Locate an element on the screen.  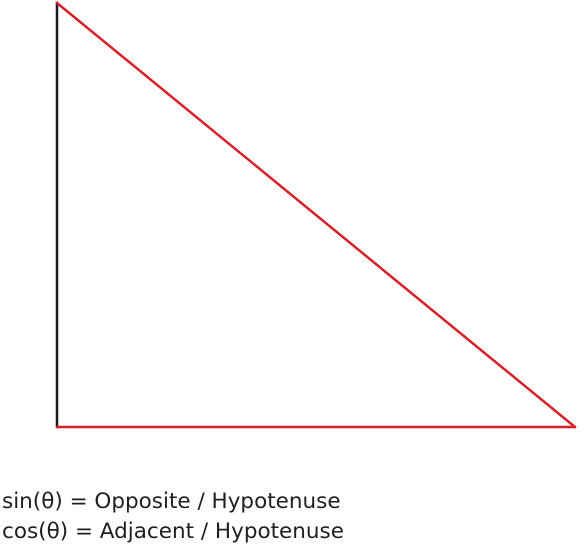
cosine-formula: cos(θ) = Adjacent / Hypotenuse is located at coordinates (173, 531).